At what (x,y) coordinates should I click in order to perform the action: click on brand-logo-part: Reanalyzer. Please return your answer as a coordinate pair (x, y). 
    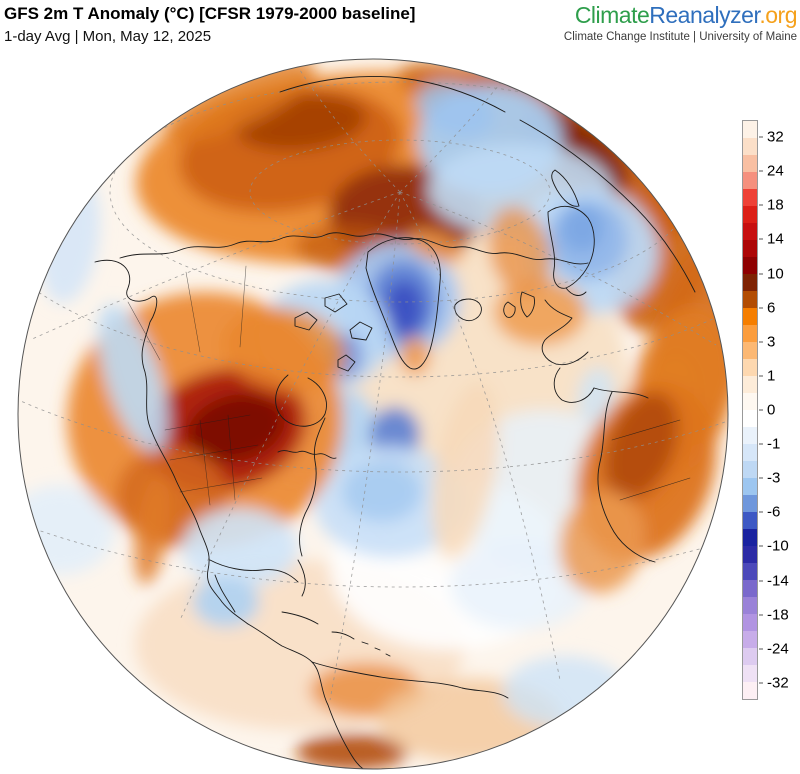
    Looking at the image, I should click on (704, 15).